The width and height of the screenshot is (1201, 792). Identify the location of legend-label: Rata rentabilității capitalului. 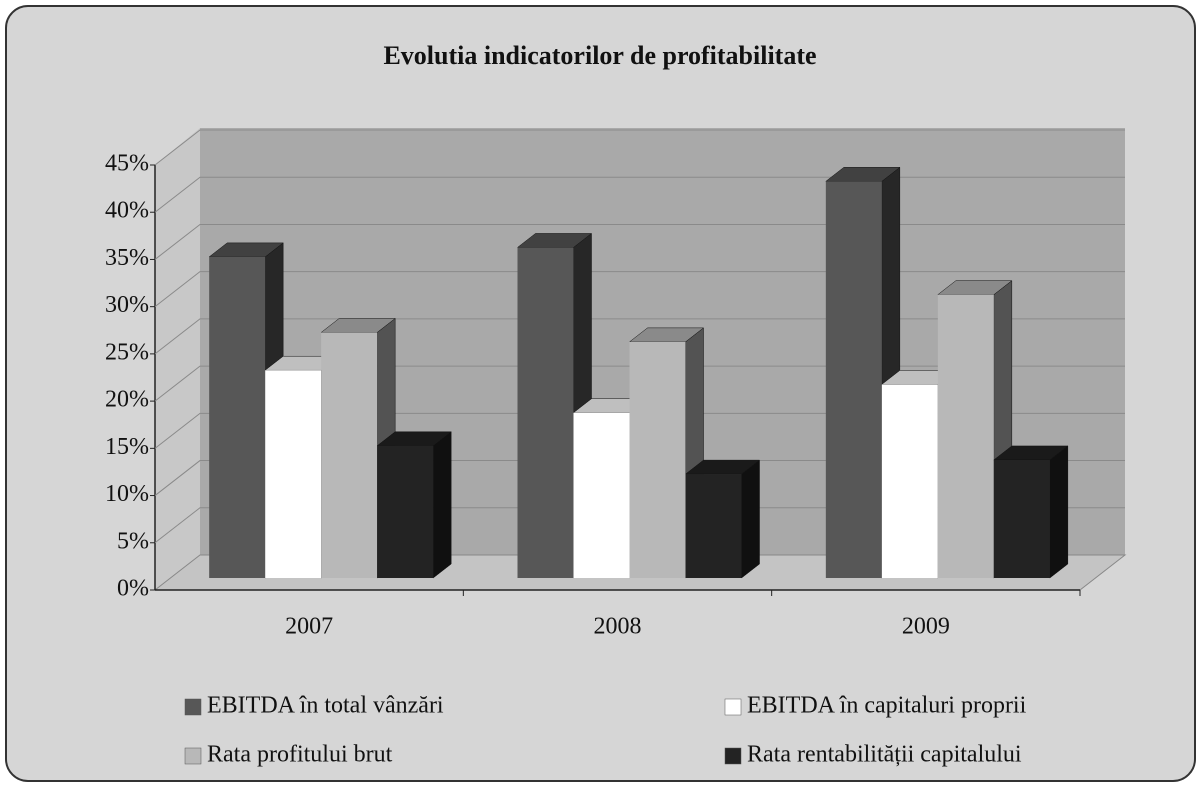
(884, 755).